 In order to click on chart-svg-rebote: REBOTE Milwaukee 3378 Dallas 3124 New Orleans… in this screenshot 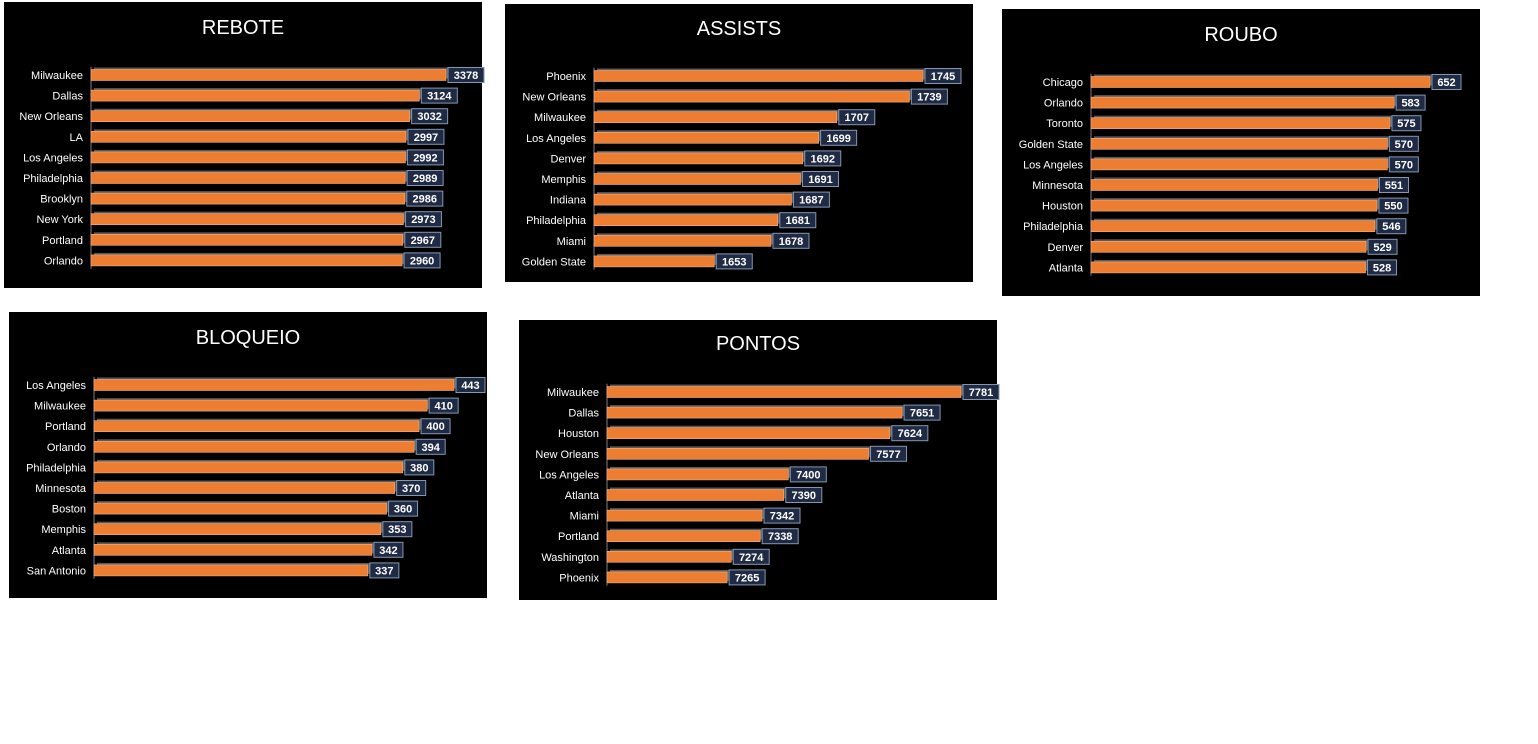, I will do `click(252, 143)`.